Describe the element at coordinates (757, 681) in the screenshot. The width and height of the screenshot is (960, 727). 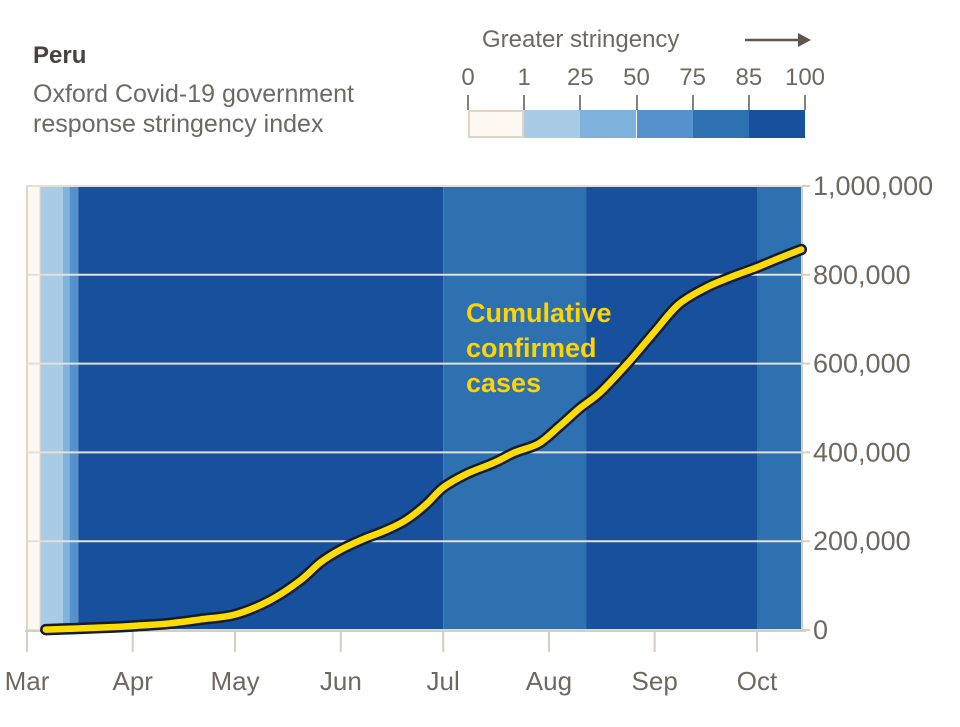
I see `x-tick-label: Oct` at that location.